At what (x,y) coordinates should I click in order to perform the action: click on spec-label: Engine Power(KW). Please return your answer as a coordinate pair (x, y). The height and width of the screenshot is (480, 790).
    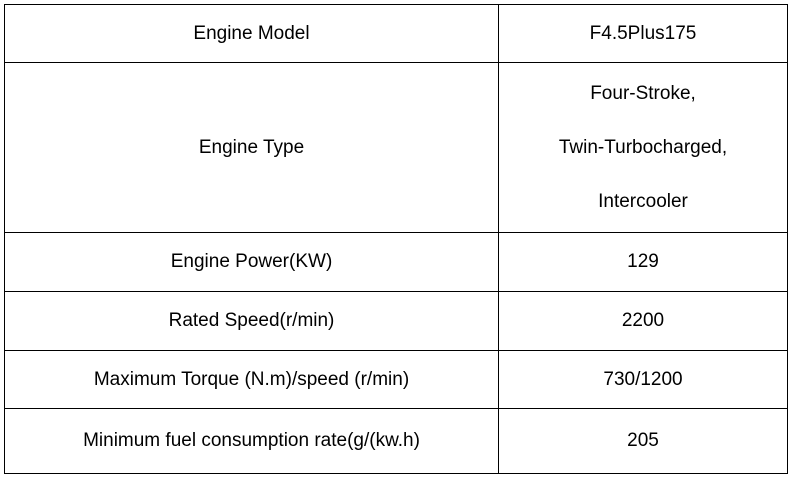
    Looking at the image, I should click on (251, 262).